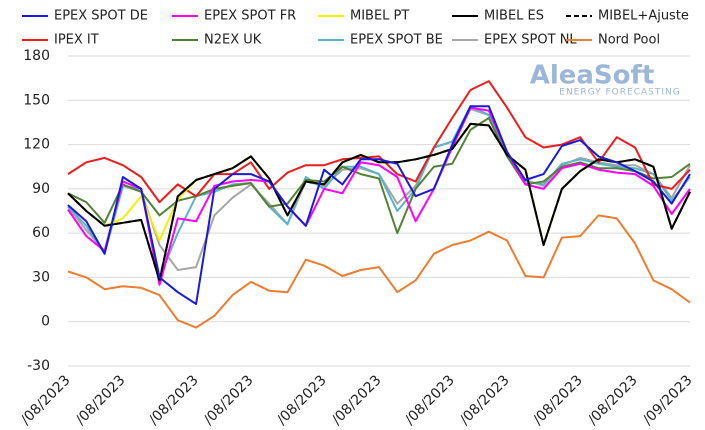  I want to click on legend-label: Nord Pool, so click(629, 40).